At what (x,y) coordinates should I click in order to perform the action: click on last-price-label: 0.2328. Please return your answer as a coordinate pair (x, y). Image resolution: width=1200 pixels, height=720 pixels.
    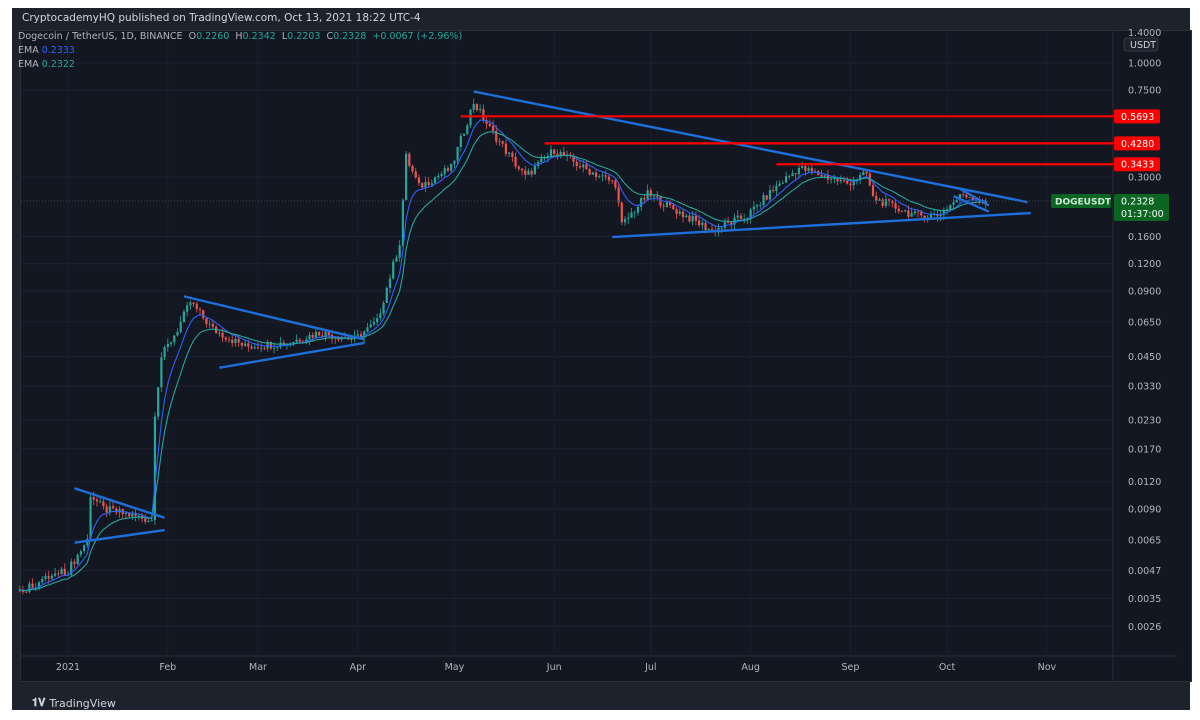
    Looking at the image, I should click on (1137, 201).